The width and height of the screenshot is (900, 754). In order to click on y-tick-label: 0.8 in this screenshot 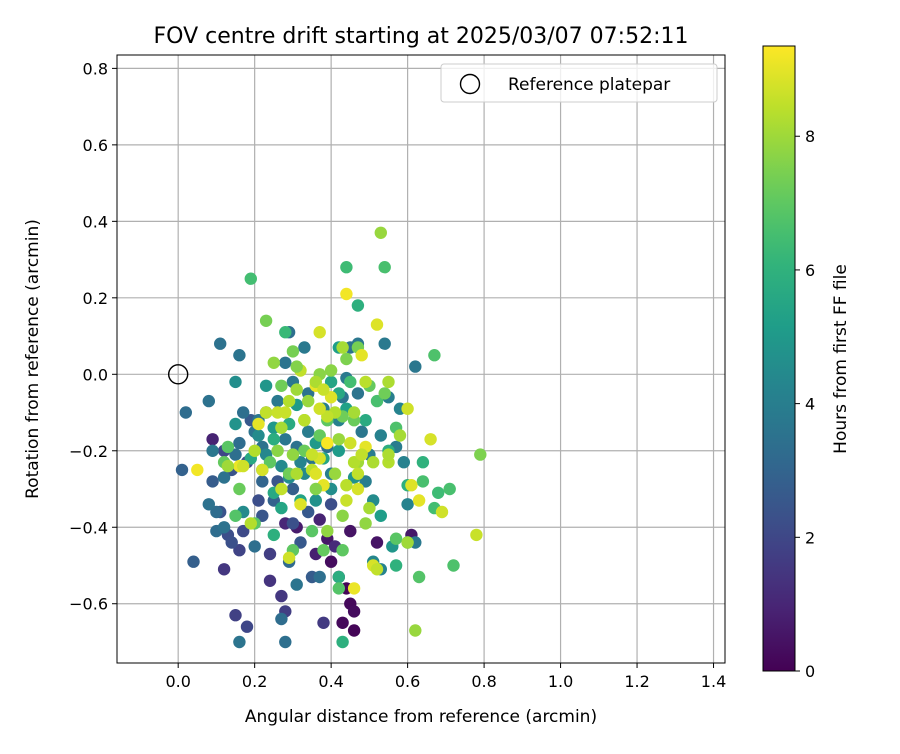, I will do `click(95, 68)`.